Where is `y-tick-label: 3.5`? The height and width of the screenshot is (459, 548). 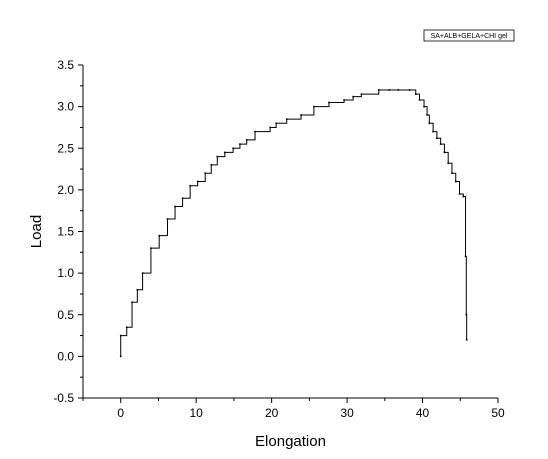
y-tick-label: 3.5 is located at coordinates (65, 65).